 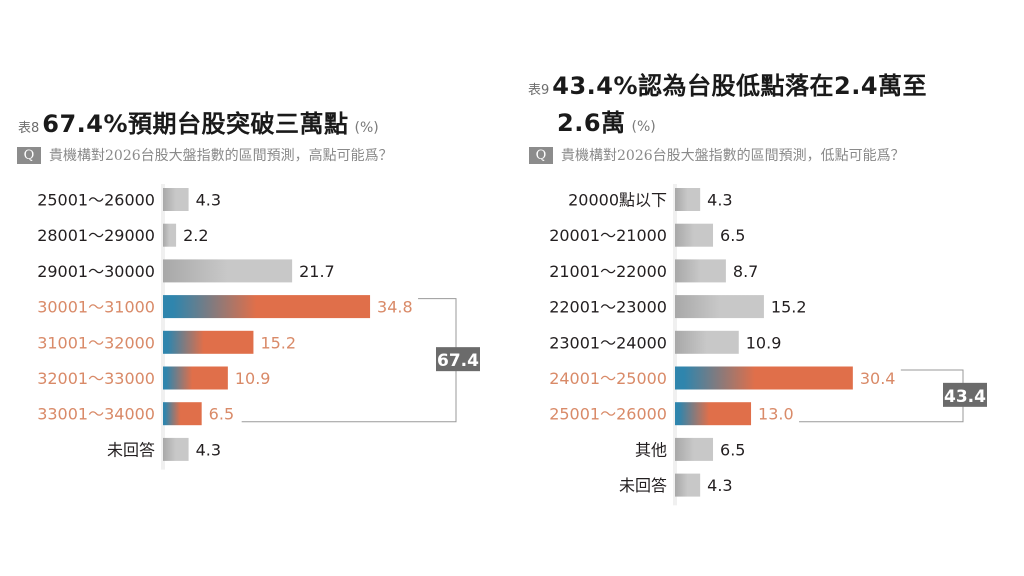 I want to click on chart-title-block: 表8 67.4%預期台股突破三萬點 (%), so click(x=198, y=121).